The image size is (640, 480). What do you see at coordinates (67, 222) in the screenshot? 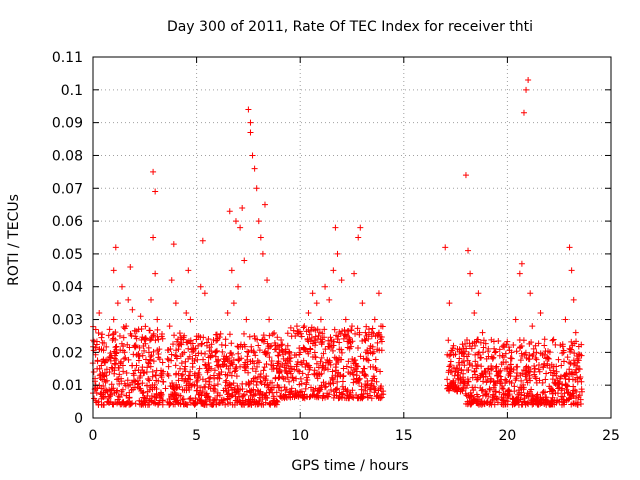
I see `y-tick-label: 0.06` at bounding box center [67, 222].